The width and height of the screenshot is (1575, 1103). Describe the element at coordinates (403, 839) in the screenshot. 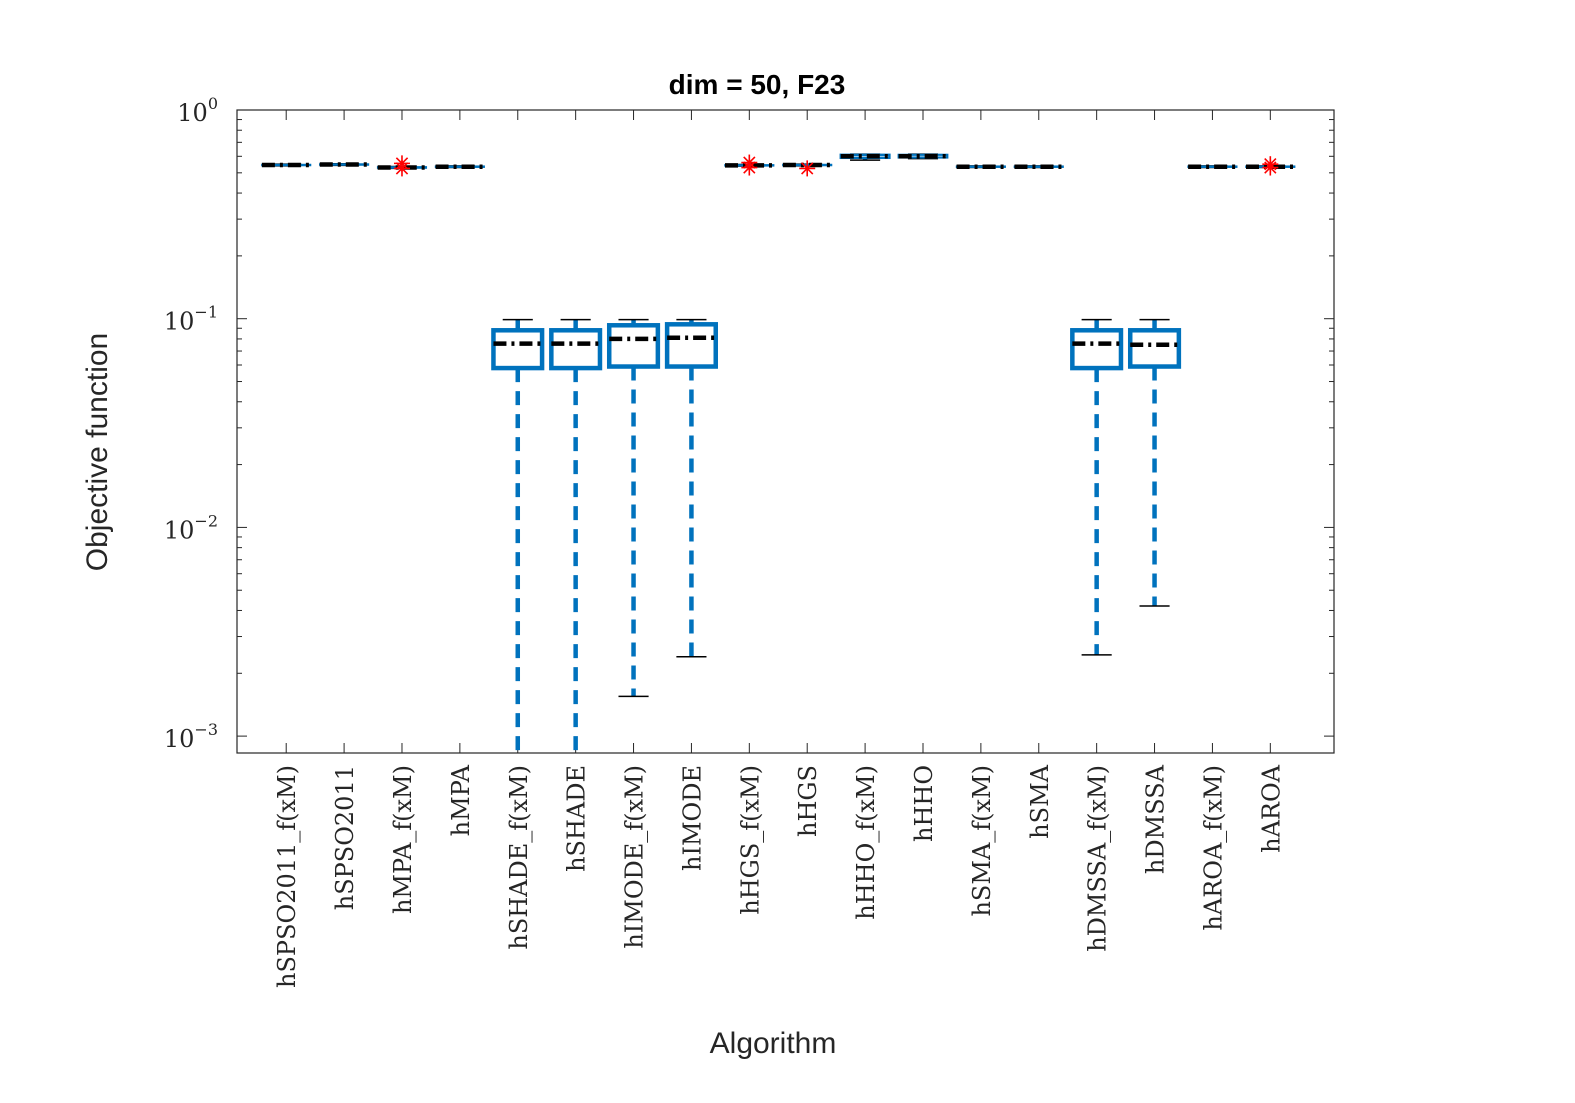

I see `x-tick-label: hMPA_f(xM)` at that location.